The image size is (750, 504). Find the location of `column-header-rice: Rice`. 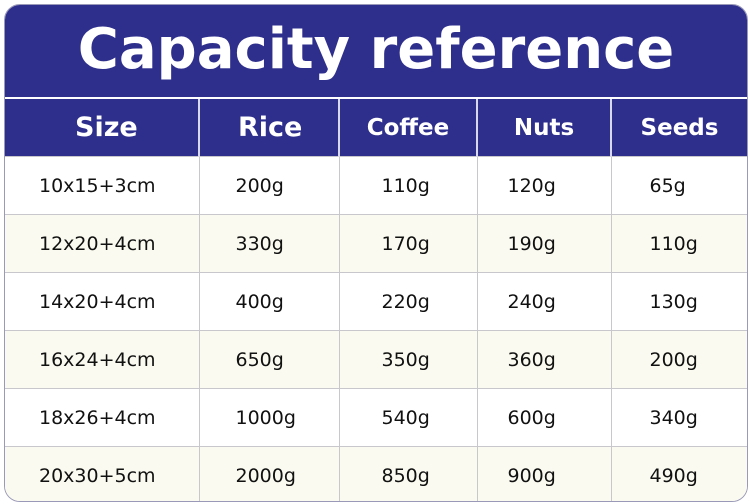

column-header-rice: Rice is located at coordinates (269, 128).